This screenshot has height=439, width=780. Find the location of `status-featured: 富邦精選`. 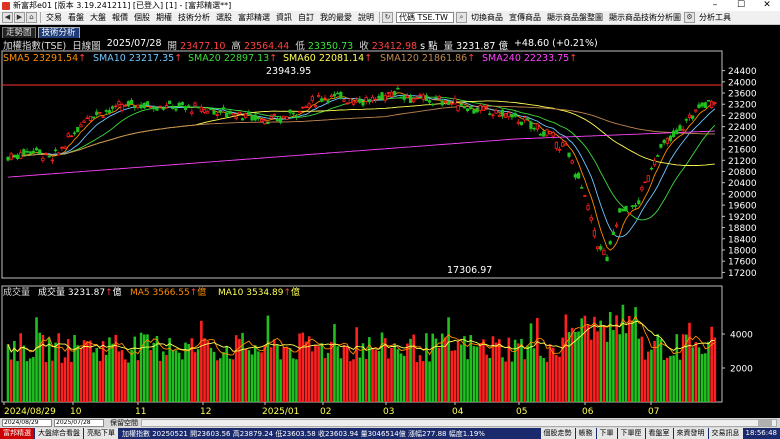

status-featured: 富邦精選 is located at coordinates (17, 433).